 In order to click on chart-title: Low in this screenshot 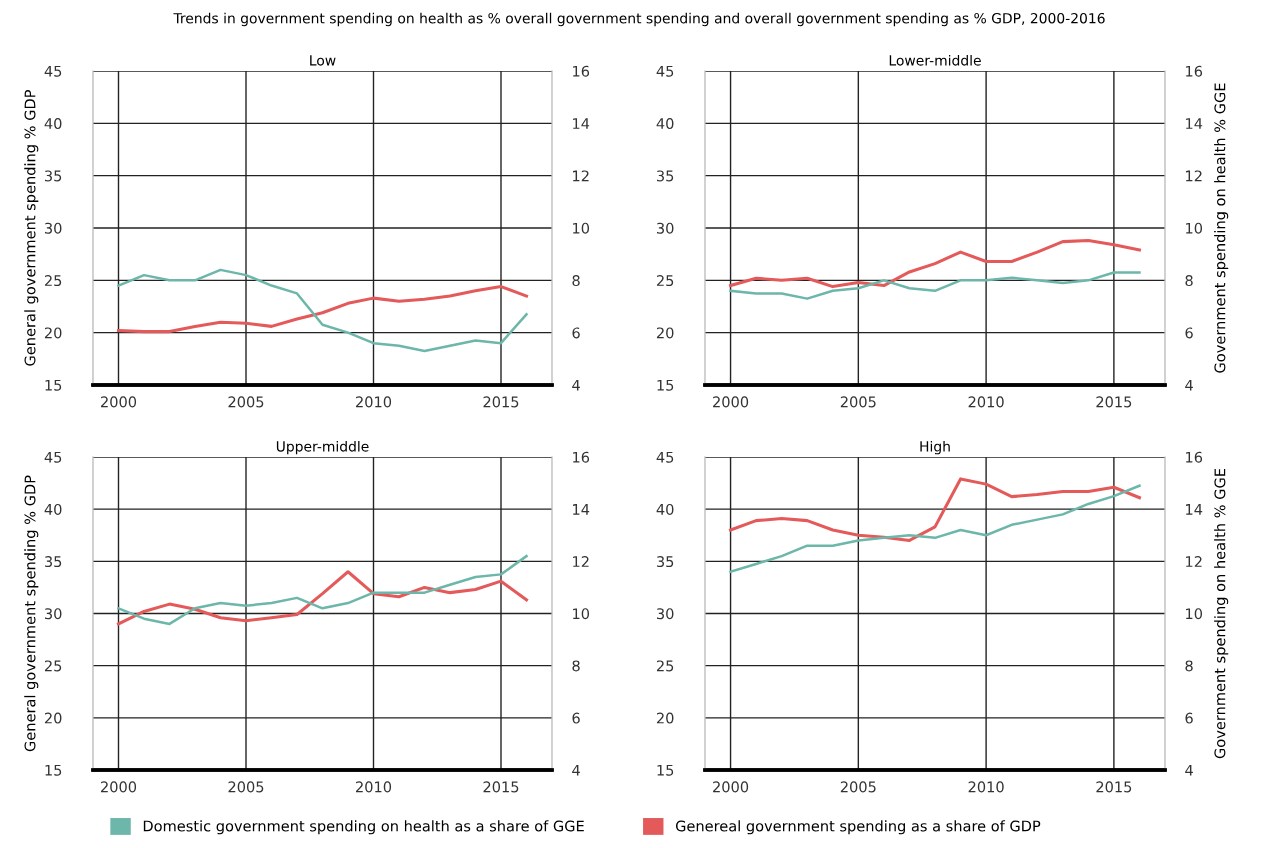, I will do `click(323, 60)`.